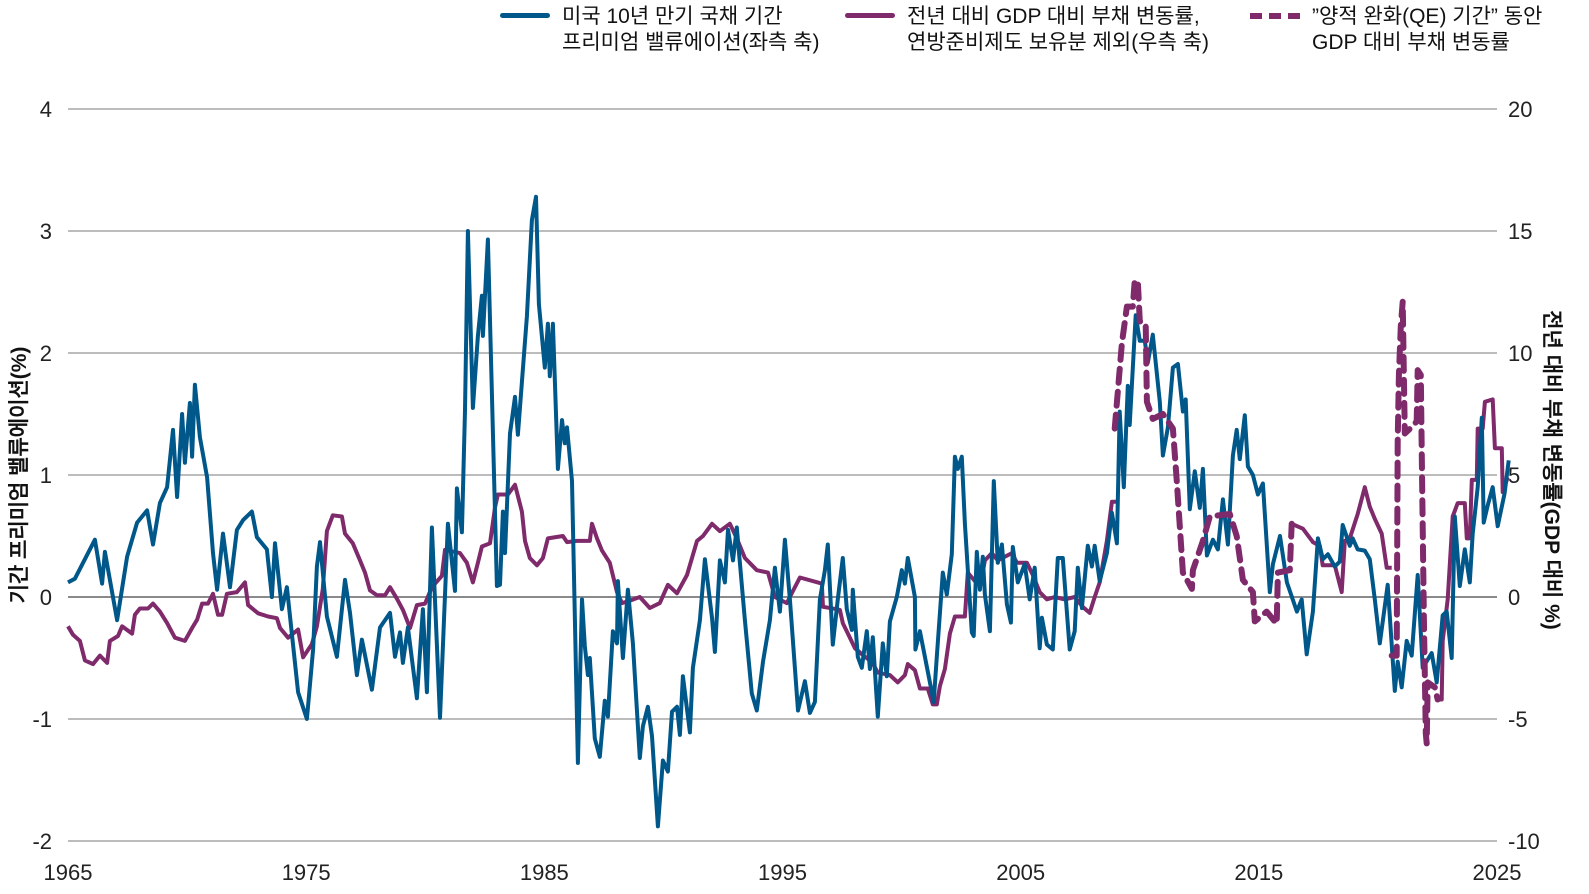 The width and height of the screenshot is (1589, 894). What do you see at coordinates (1520, 353) in the screenshot?
I see `y-tick-label-right: 10` at bounding box center [1520, 353].